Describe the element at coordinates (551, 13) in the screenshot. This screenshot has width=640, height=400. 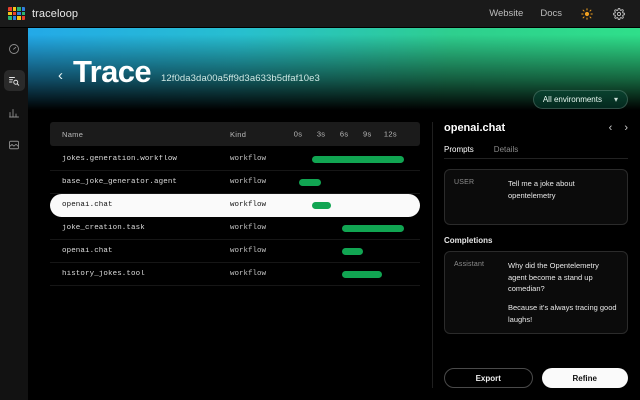
I see `nav-link-docs: Docs` at that location.